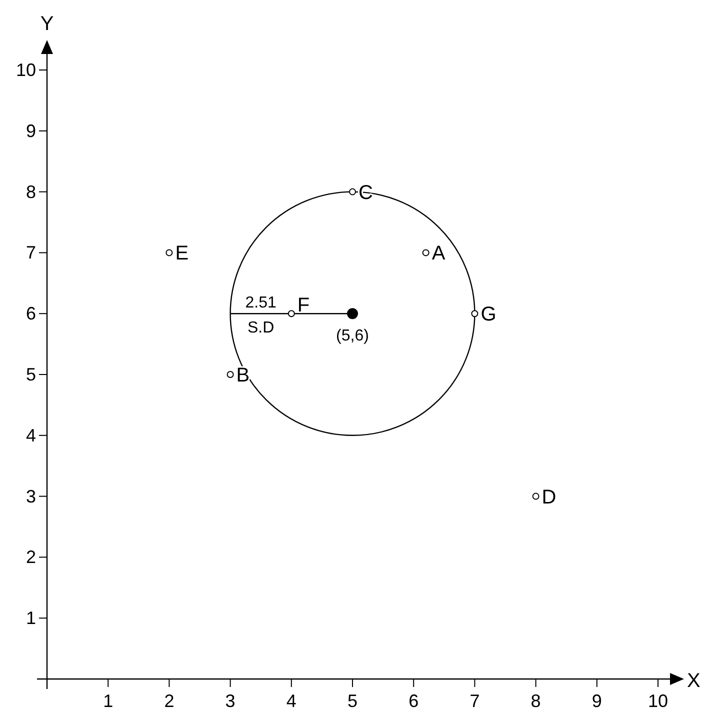 The height and width of the screenshot is (717, 705). Describe the element at coordinates (261, 328) in the screenshot. I see `annotation: S.D` at that location.